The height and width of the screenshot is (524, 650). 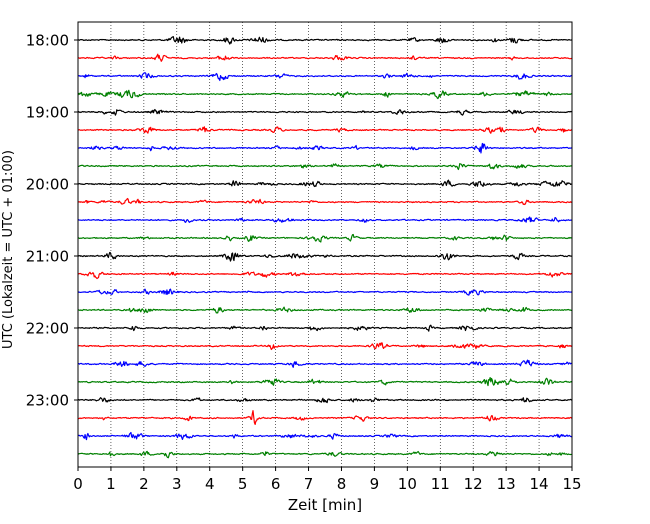 What do you see at coordinates (47, 329) in the screenshot?
I see `y-tick-label: 22:00` at bounding box center [47, 329].